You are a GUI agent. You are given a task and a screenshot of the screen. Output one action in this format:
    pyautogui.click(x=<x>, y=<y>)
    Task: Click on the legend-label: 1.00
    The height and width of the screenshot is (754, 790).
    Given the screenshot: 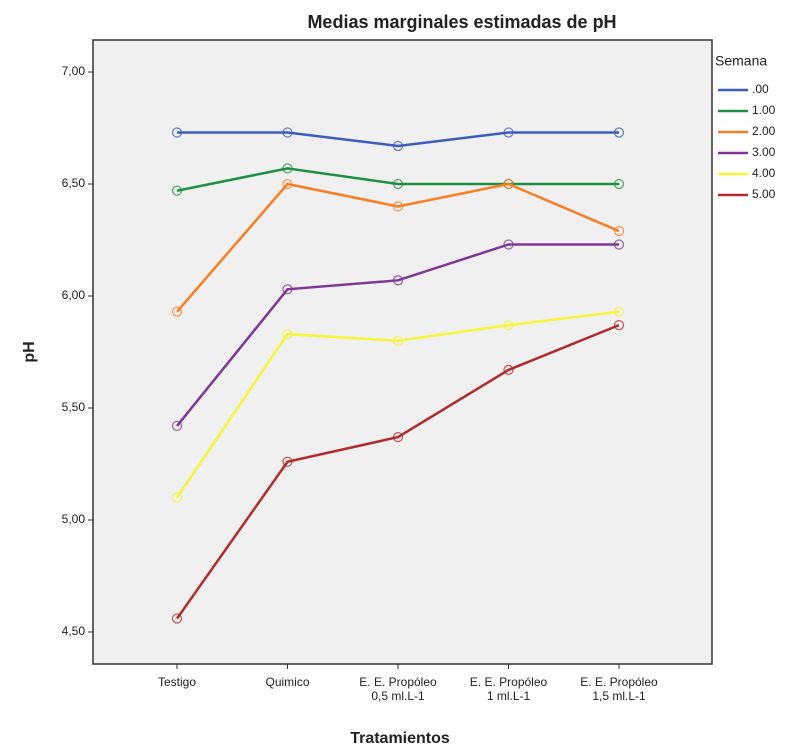 What is the action you would take?
    pyautogui.click(x=764, y=110)
    